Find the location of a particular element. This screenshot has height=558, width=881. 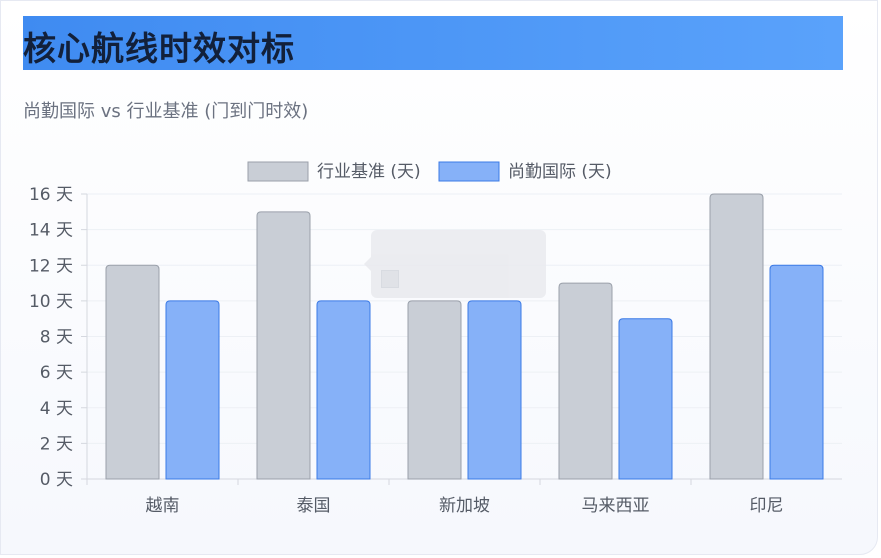

x-tick-label: 越南 is located at coordinates (163, 506).